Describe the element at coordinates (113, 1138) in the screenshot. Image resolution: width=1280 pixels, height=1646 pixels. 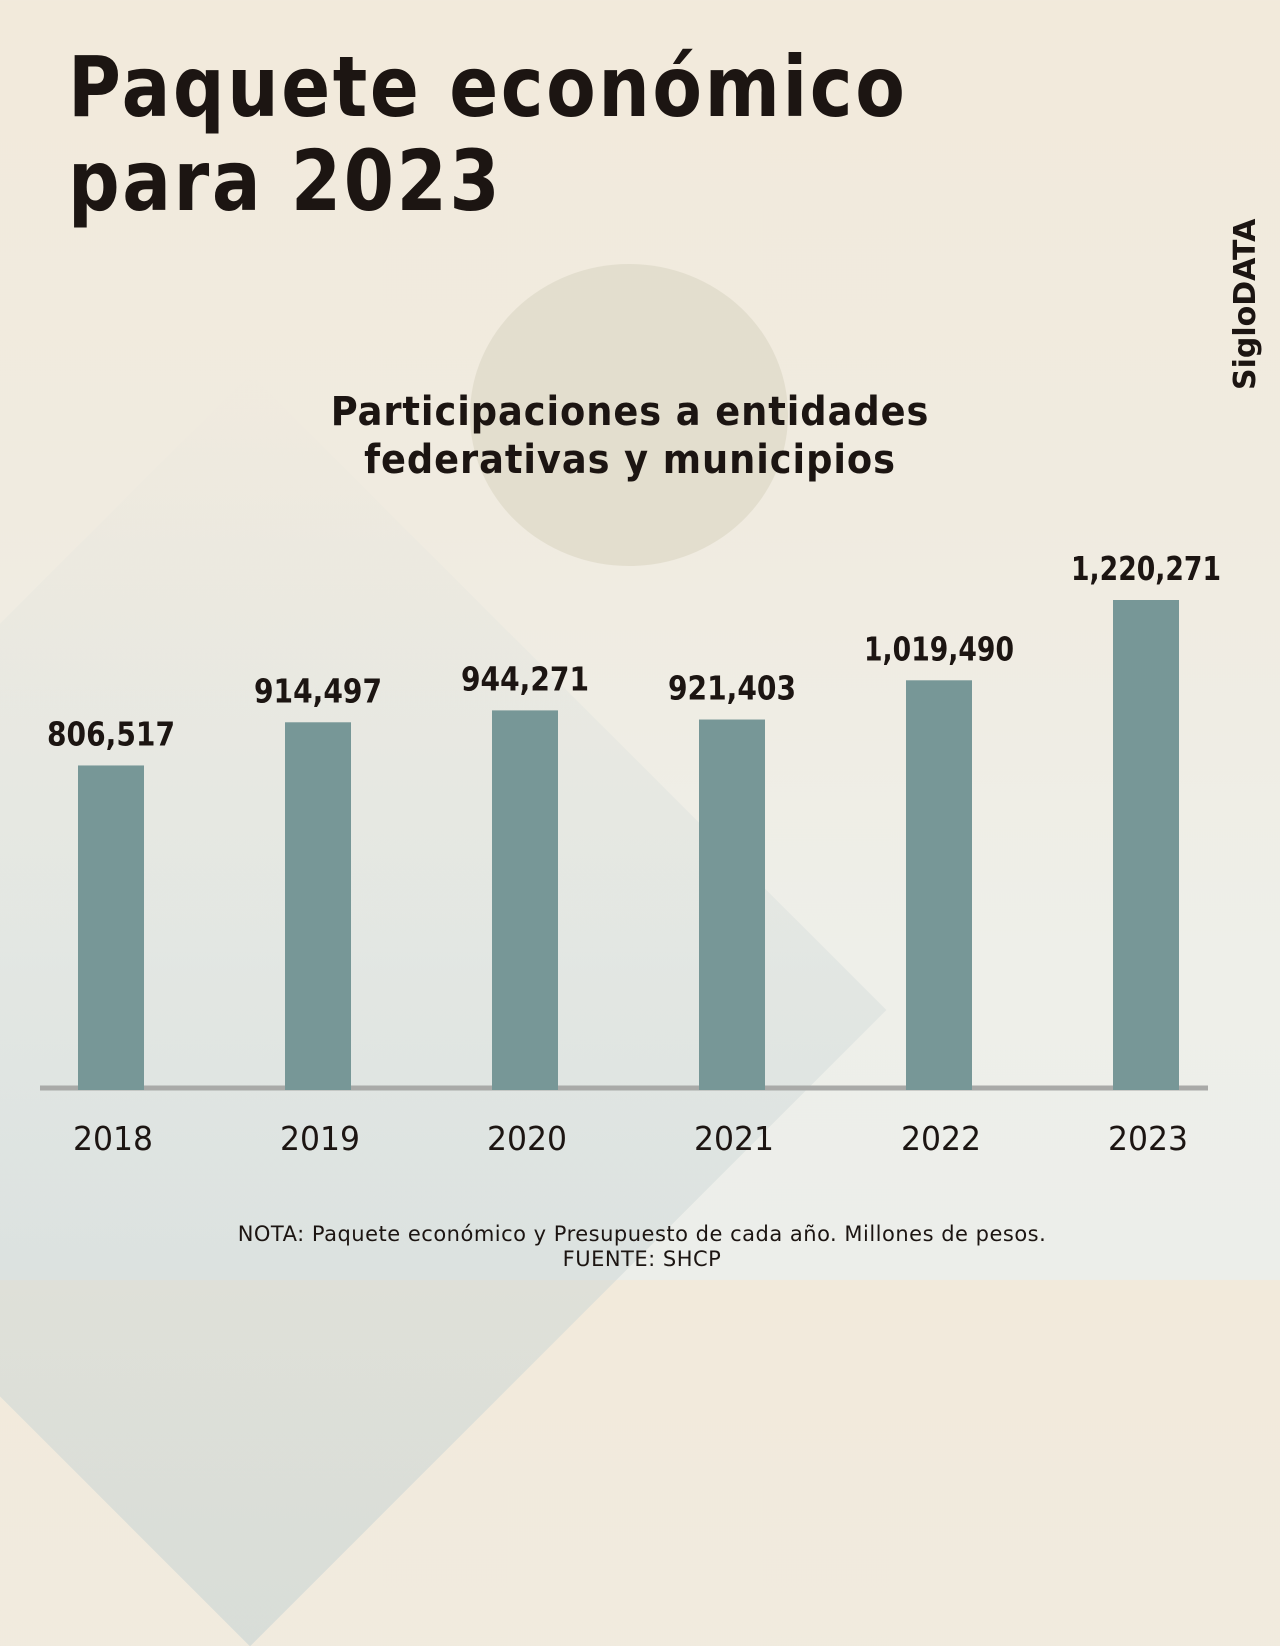
I see `x-tick-label-2018: 2018` at that location.